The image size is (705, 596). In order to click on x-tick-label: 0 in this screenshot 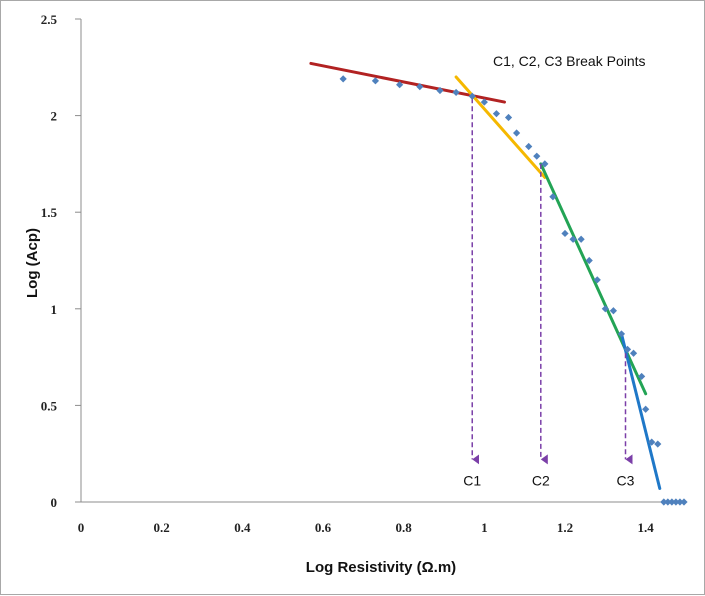, I will do `click(81, 527)`.